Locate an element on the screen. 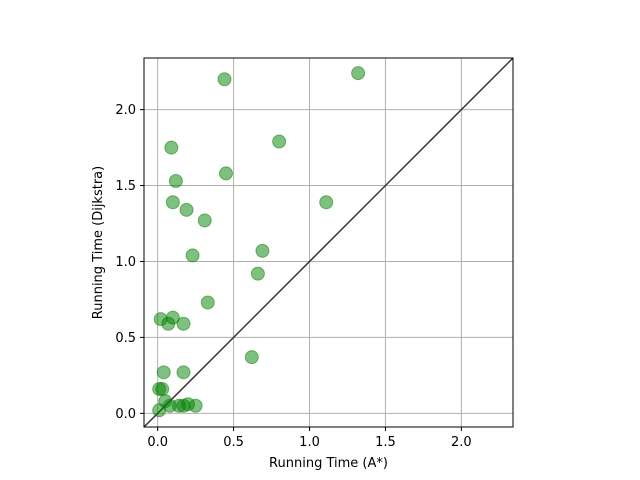  x-tick-label: 1.0 is located at coordinates (309, 442).